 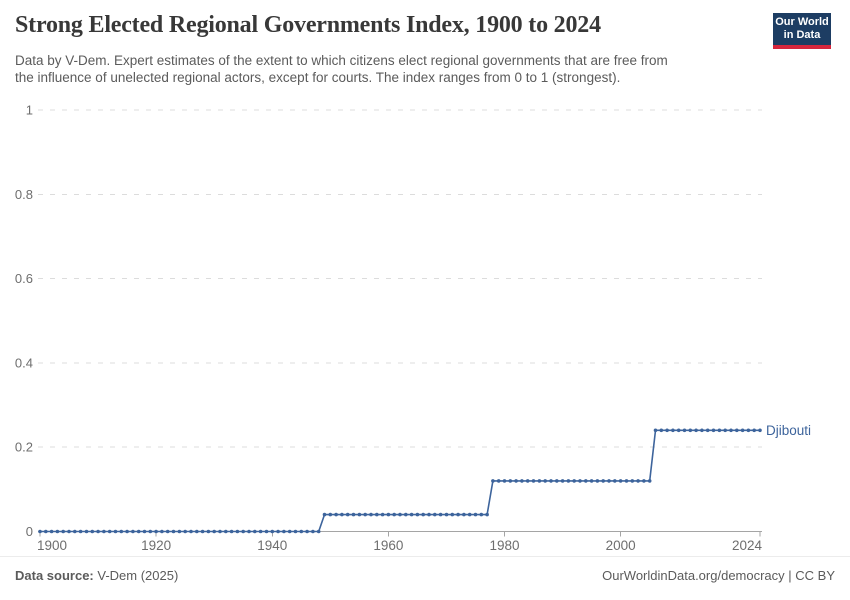 I want to click on y-tick-label: 0.2, so click(x=24, y=447).